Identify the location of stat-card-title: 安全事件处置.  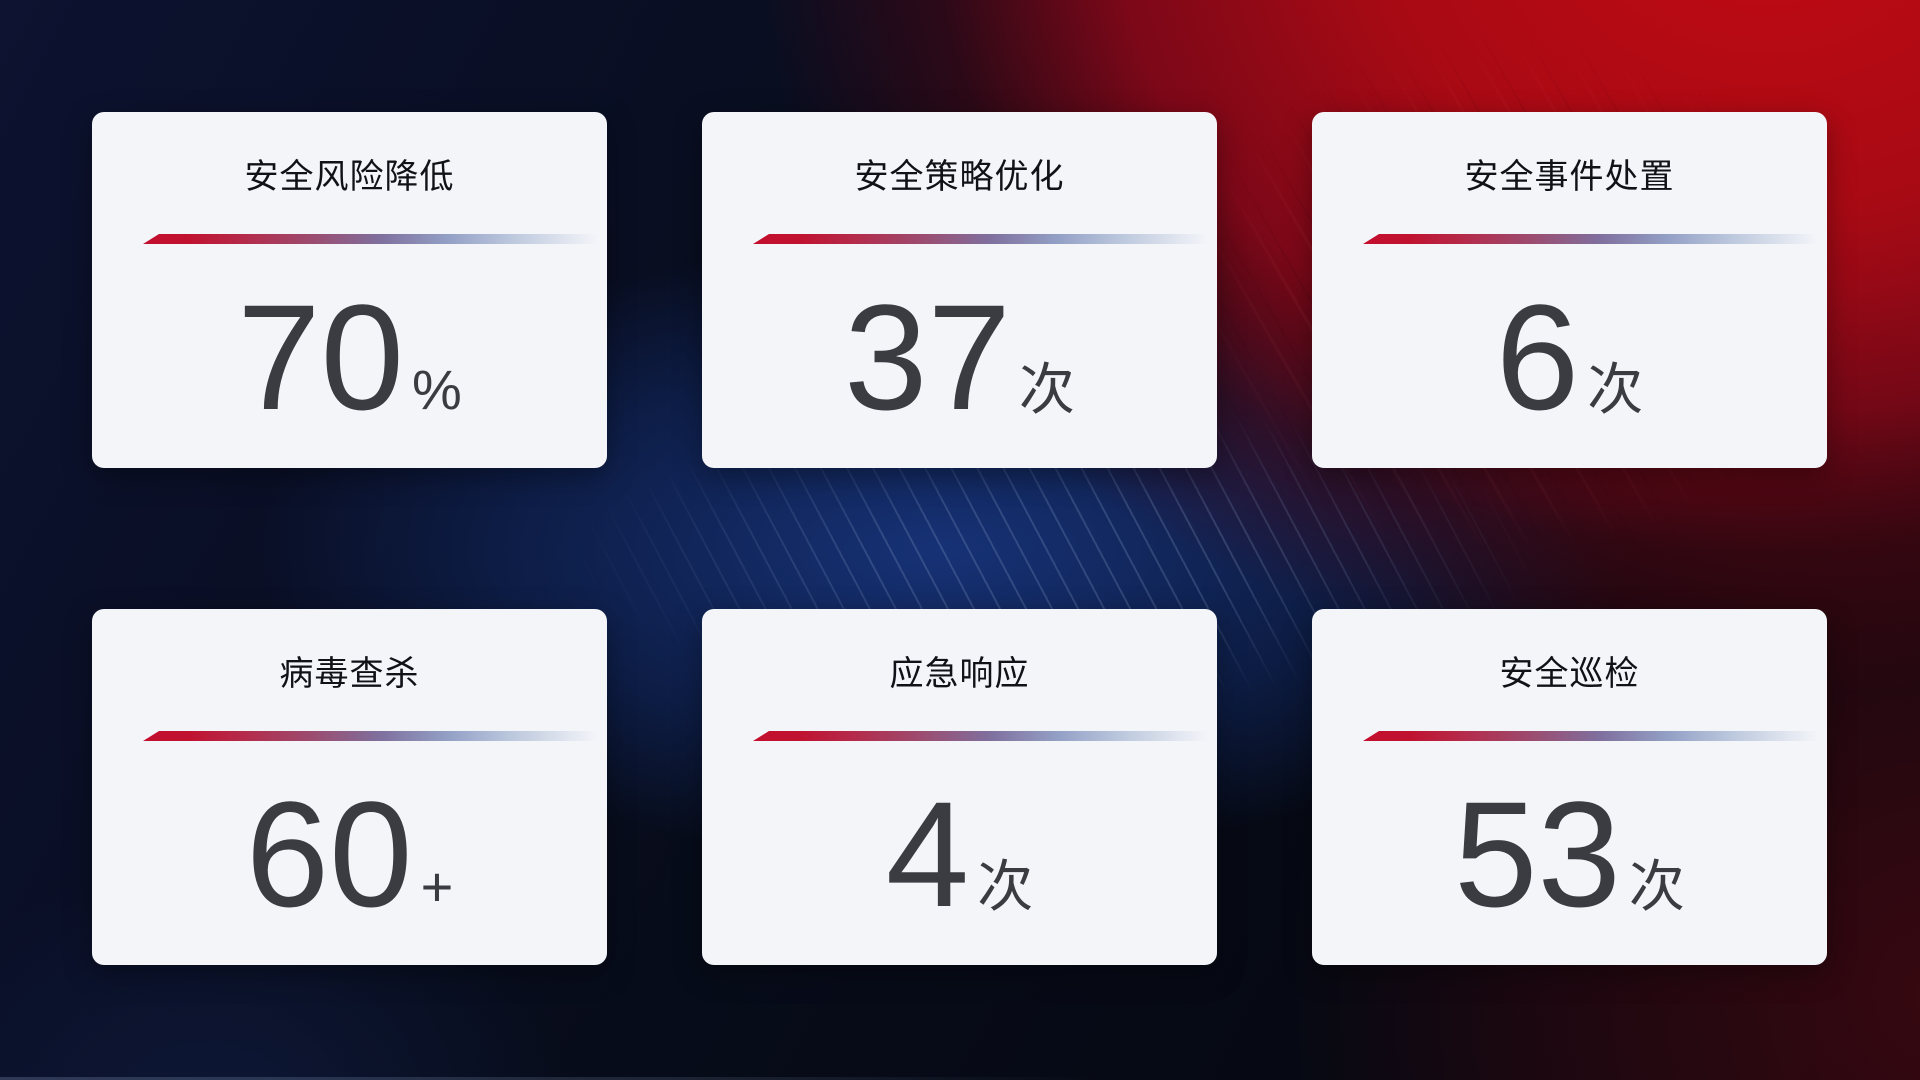
(1569, 177).